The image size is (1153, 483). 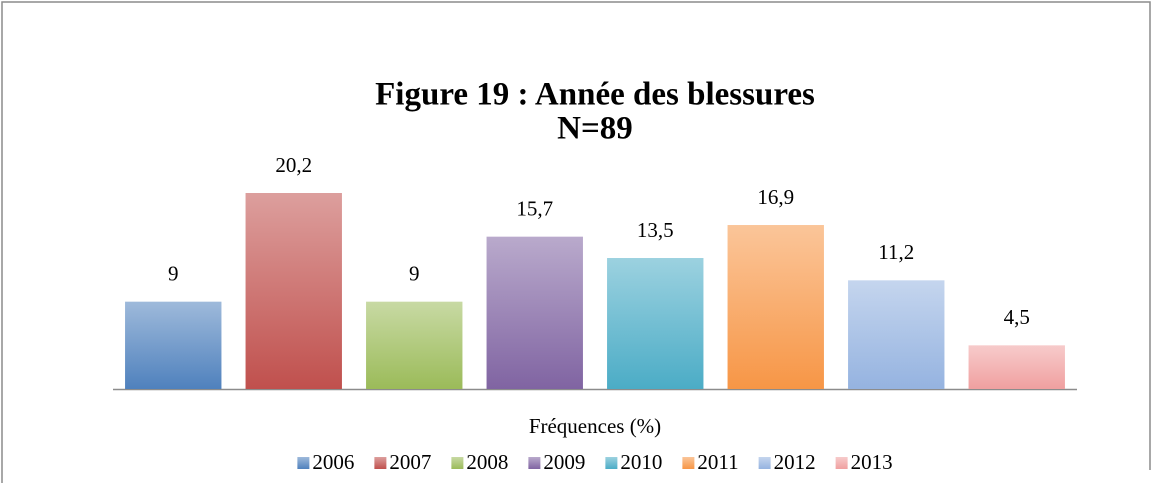 I want to click on legend-label: 2009, so click(x=564, y=462).